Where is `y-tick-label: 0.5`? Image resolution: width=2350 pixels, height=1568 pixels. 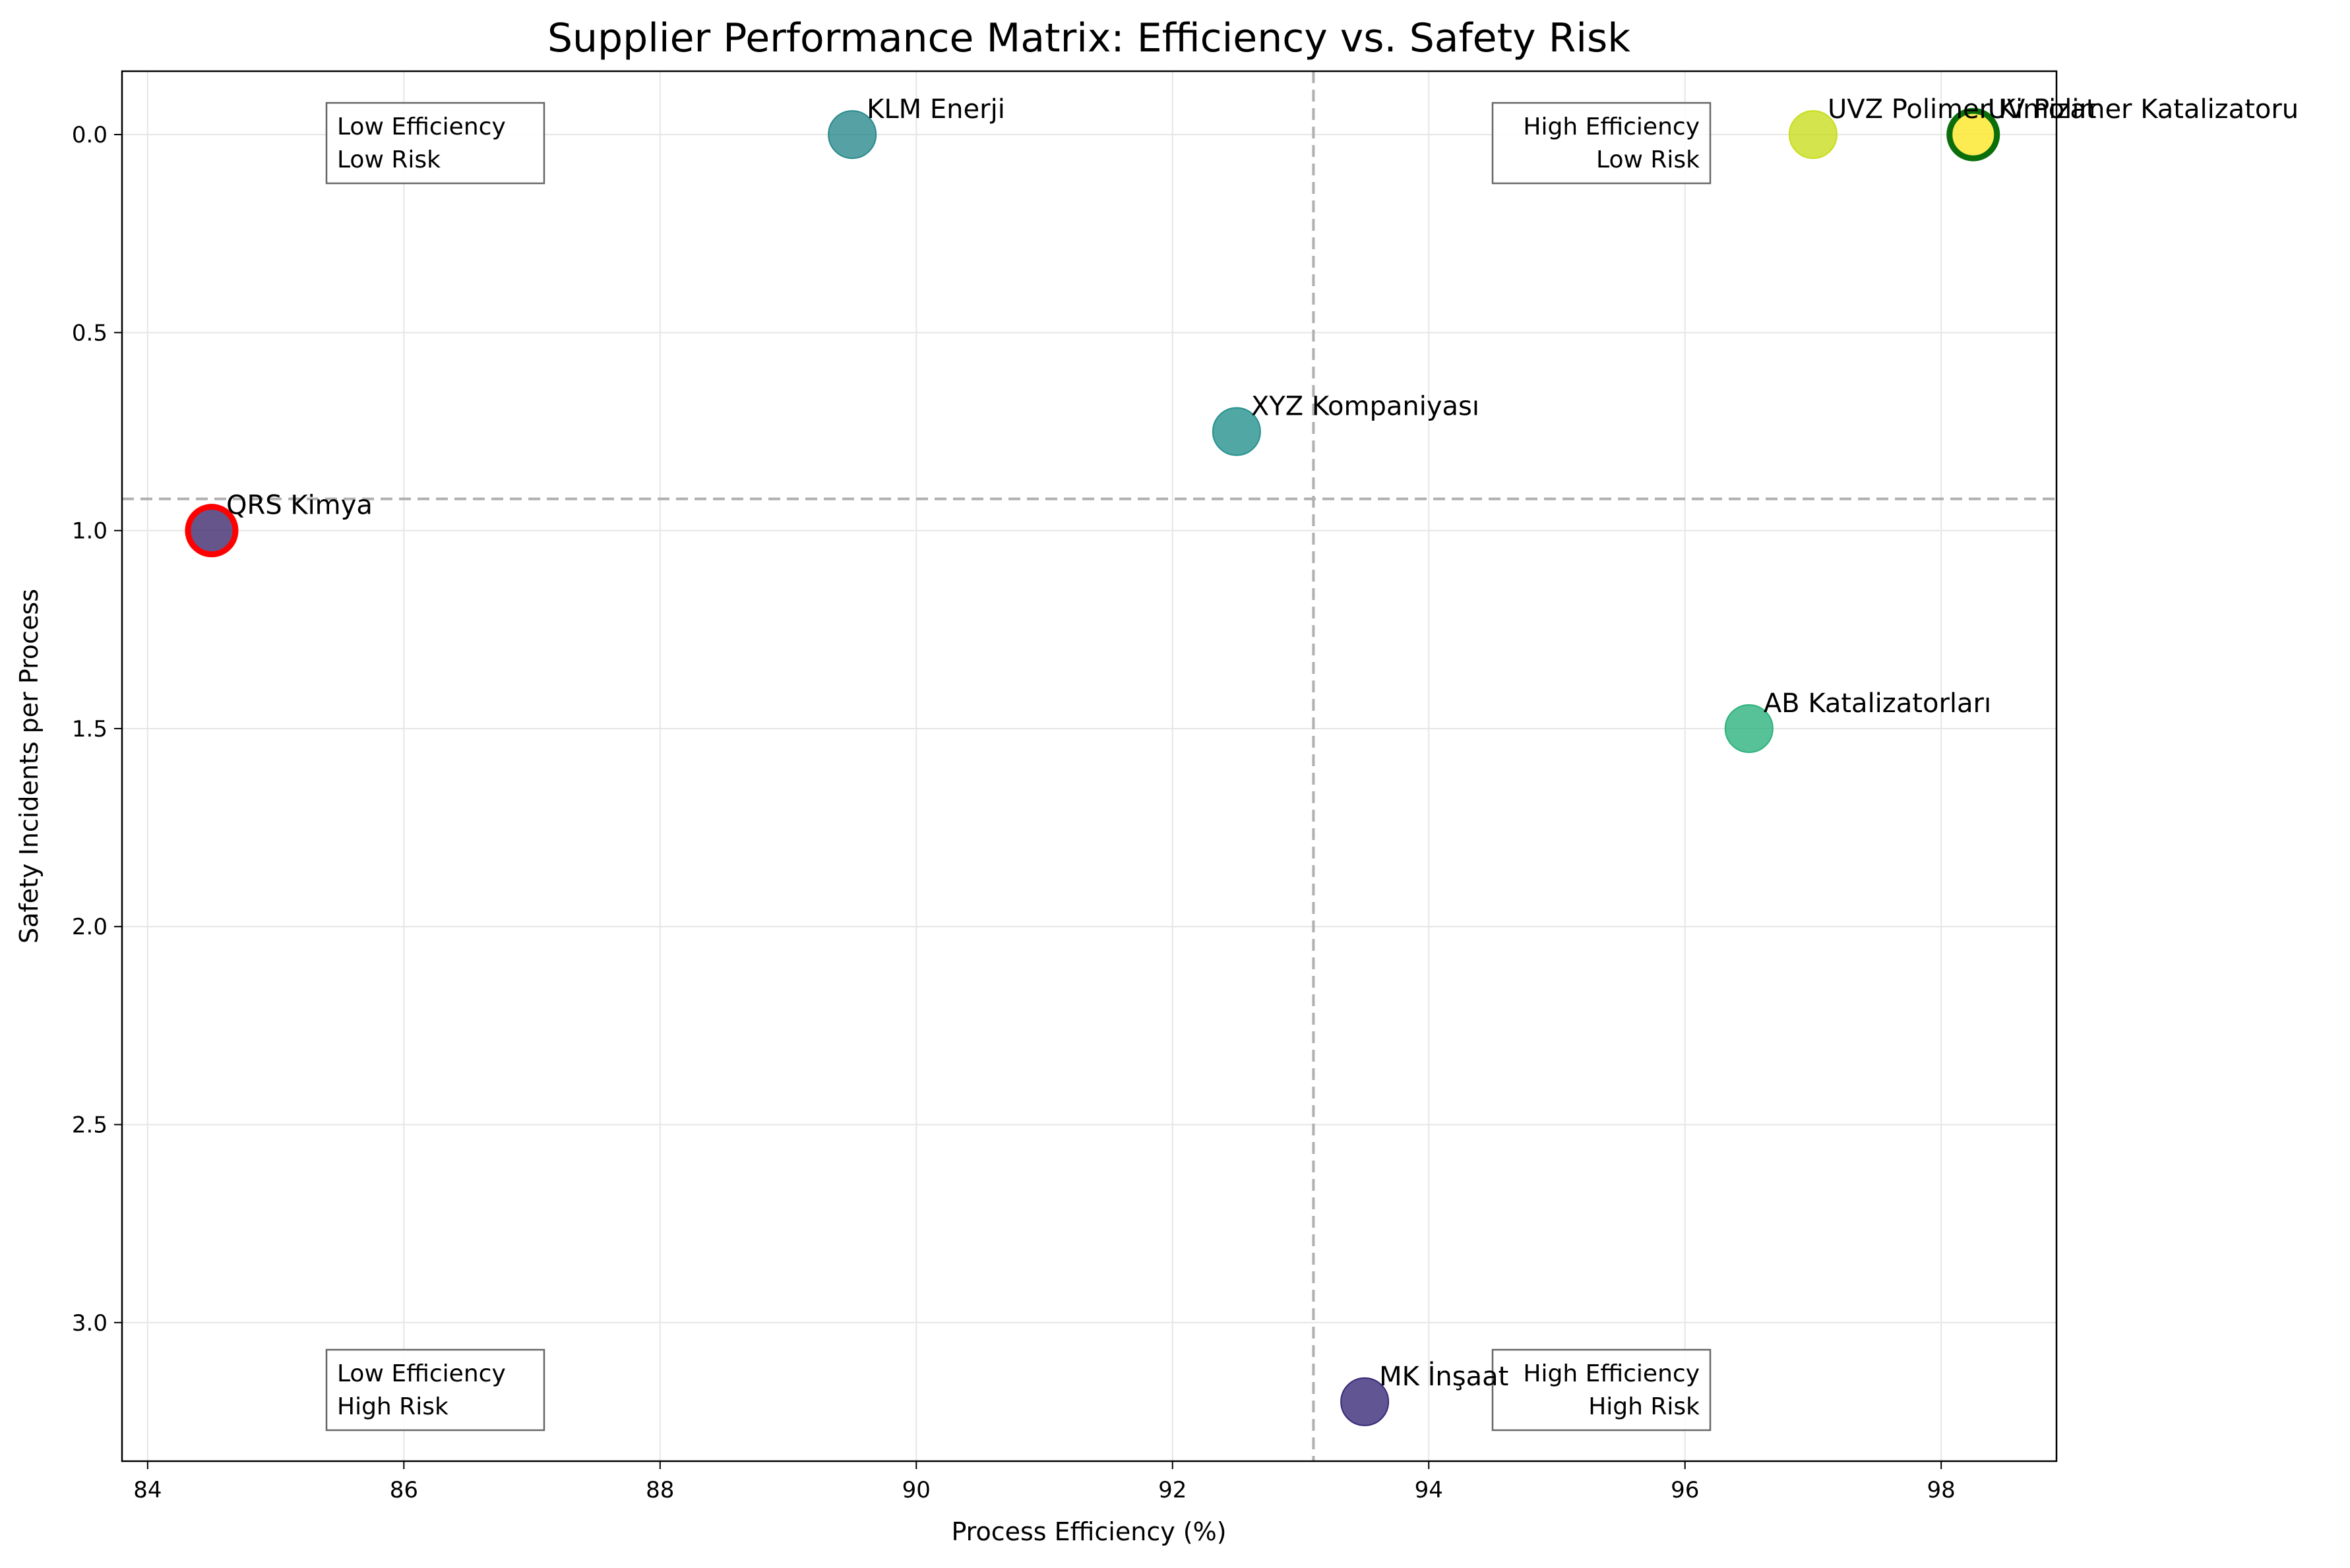 y-tick-label: 0.5 is located at coordinates (90, 333).